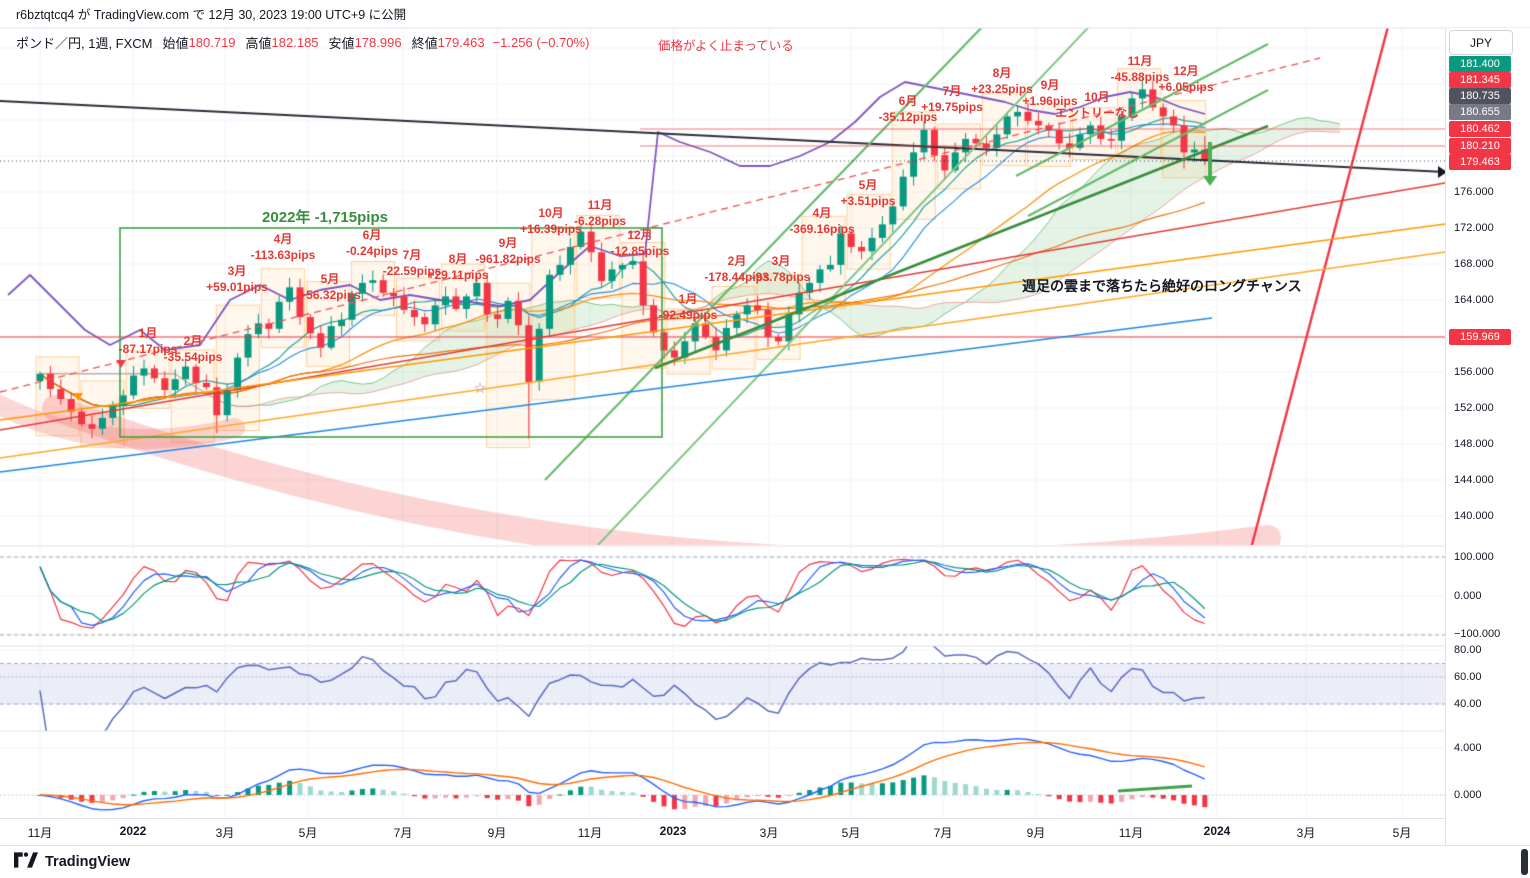 The height and width of the screenshot is (878, 1530). What do you see at coordinates (1468, 677) in the screenshot?
I see `price-tick: 60.00` at bounding box center [1468, 677].